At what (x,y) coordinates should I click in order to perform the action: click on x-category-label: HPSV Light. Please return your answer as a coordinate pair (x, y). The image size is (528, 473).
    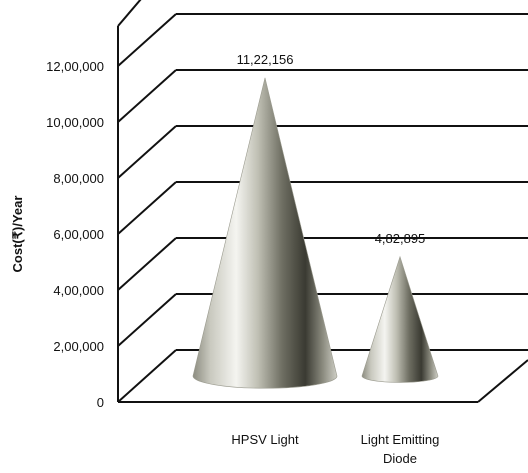
    Looking at the image, I should click on (265, 439).